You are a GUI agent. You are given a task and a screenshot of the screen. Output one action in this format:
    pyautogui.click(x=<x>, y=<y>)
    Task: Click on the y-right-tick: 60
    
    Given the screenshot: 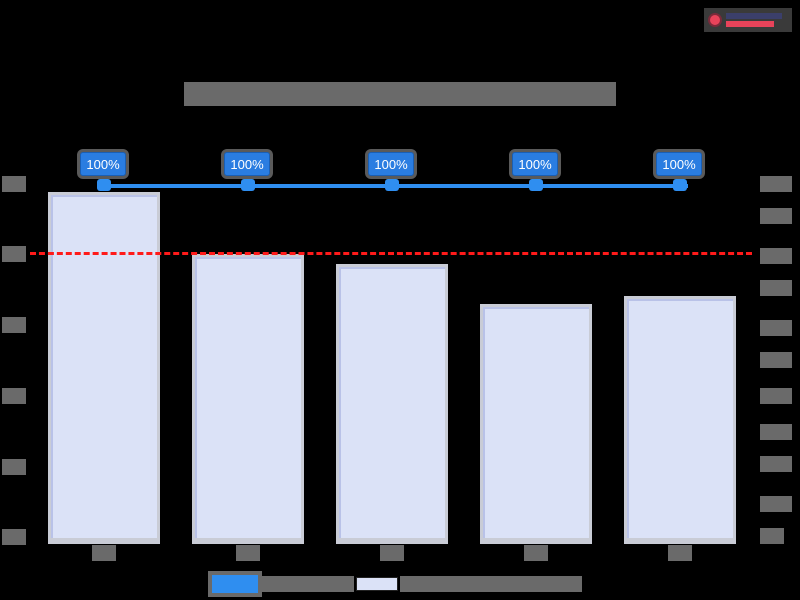 What is the action you would take?
    pyautogui.click(x=776, y=328)
    